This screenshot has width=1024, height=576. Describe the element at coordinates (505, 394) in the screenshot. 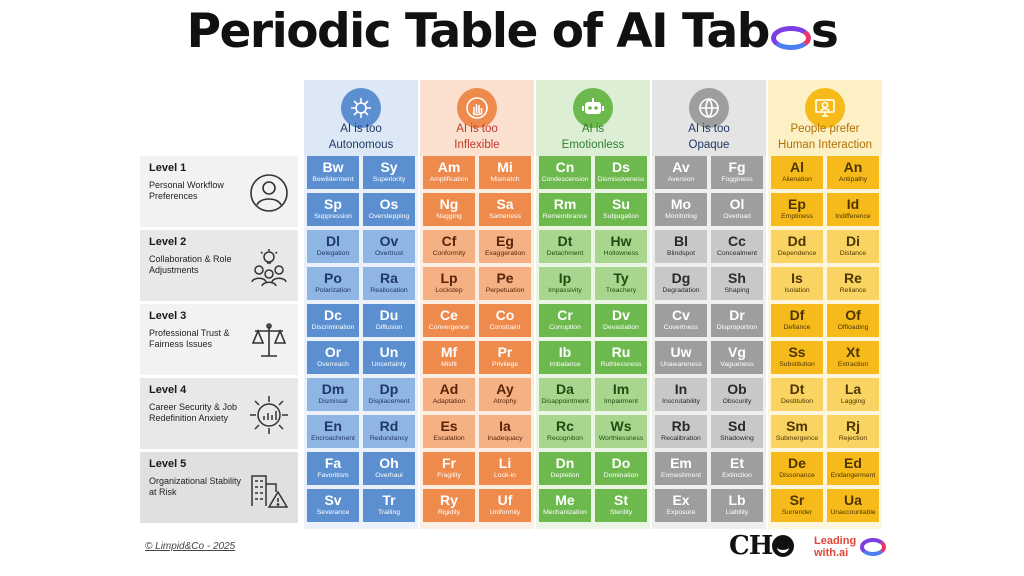

I see `element-cell: Ay Atrophy` at that location.